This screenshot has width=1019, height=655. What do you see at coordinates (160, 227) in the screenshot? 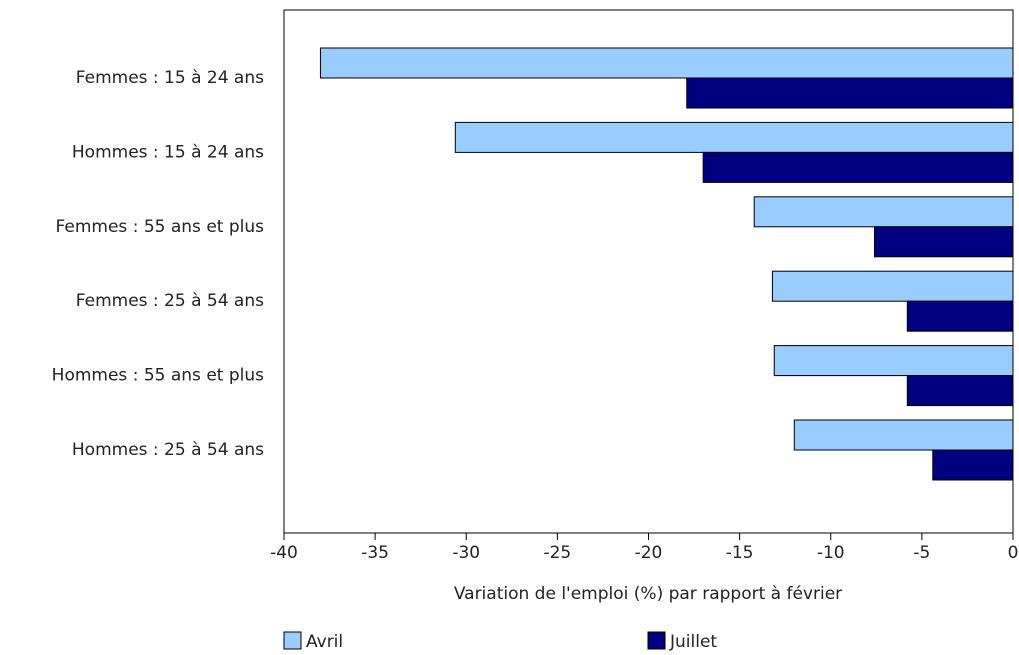
I see `y-tick-label: Femmes : 55 ans et plus` at bounding box center [160, 227].